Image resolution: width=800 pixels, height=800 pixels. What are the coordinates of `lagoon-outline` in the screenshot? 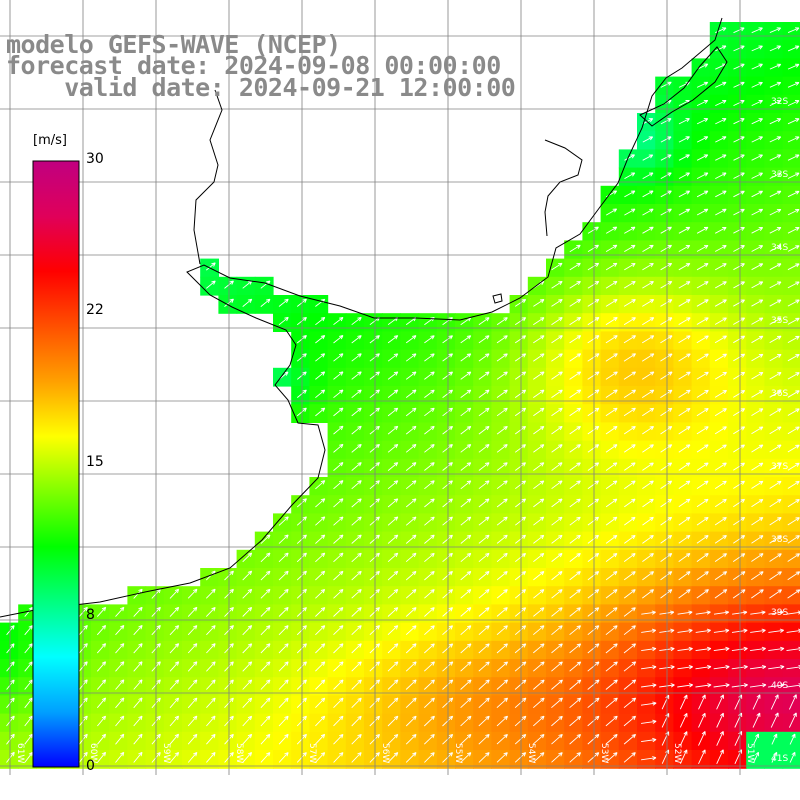 It's located at (683, 86).